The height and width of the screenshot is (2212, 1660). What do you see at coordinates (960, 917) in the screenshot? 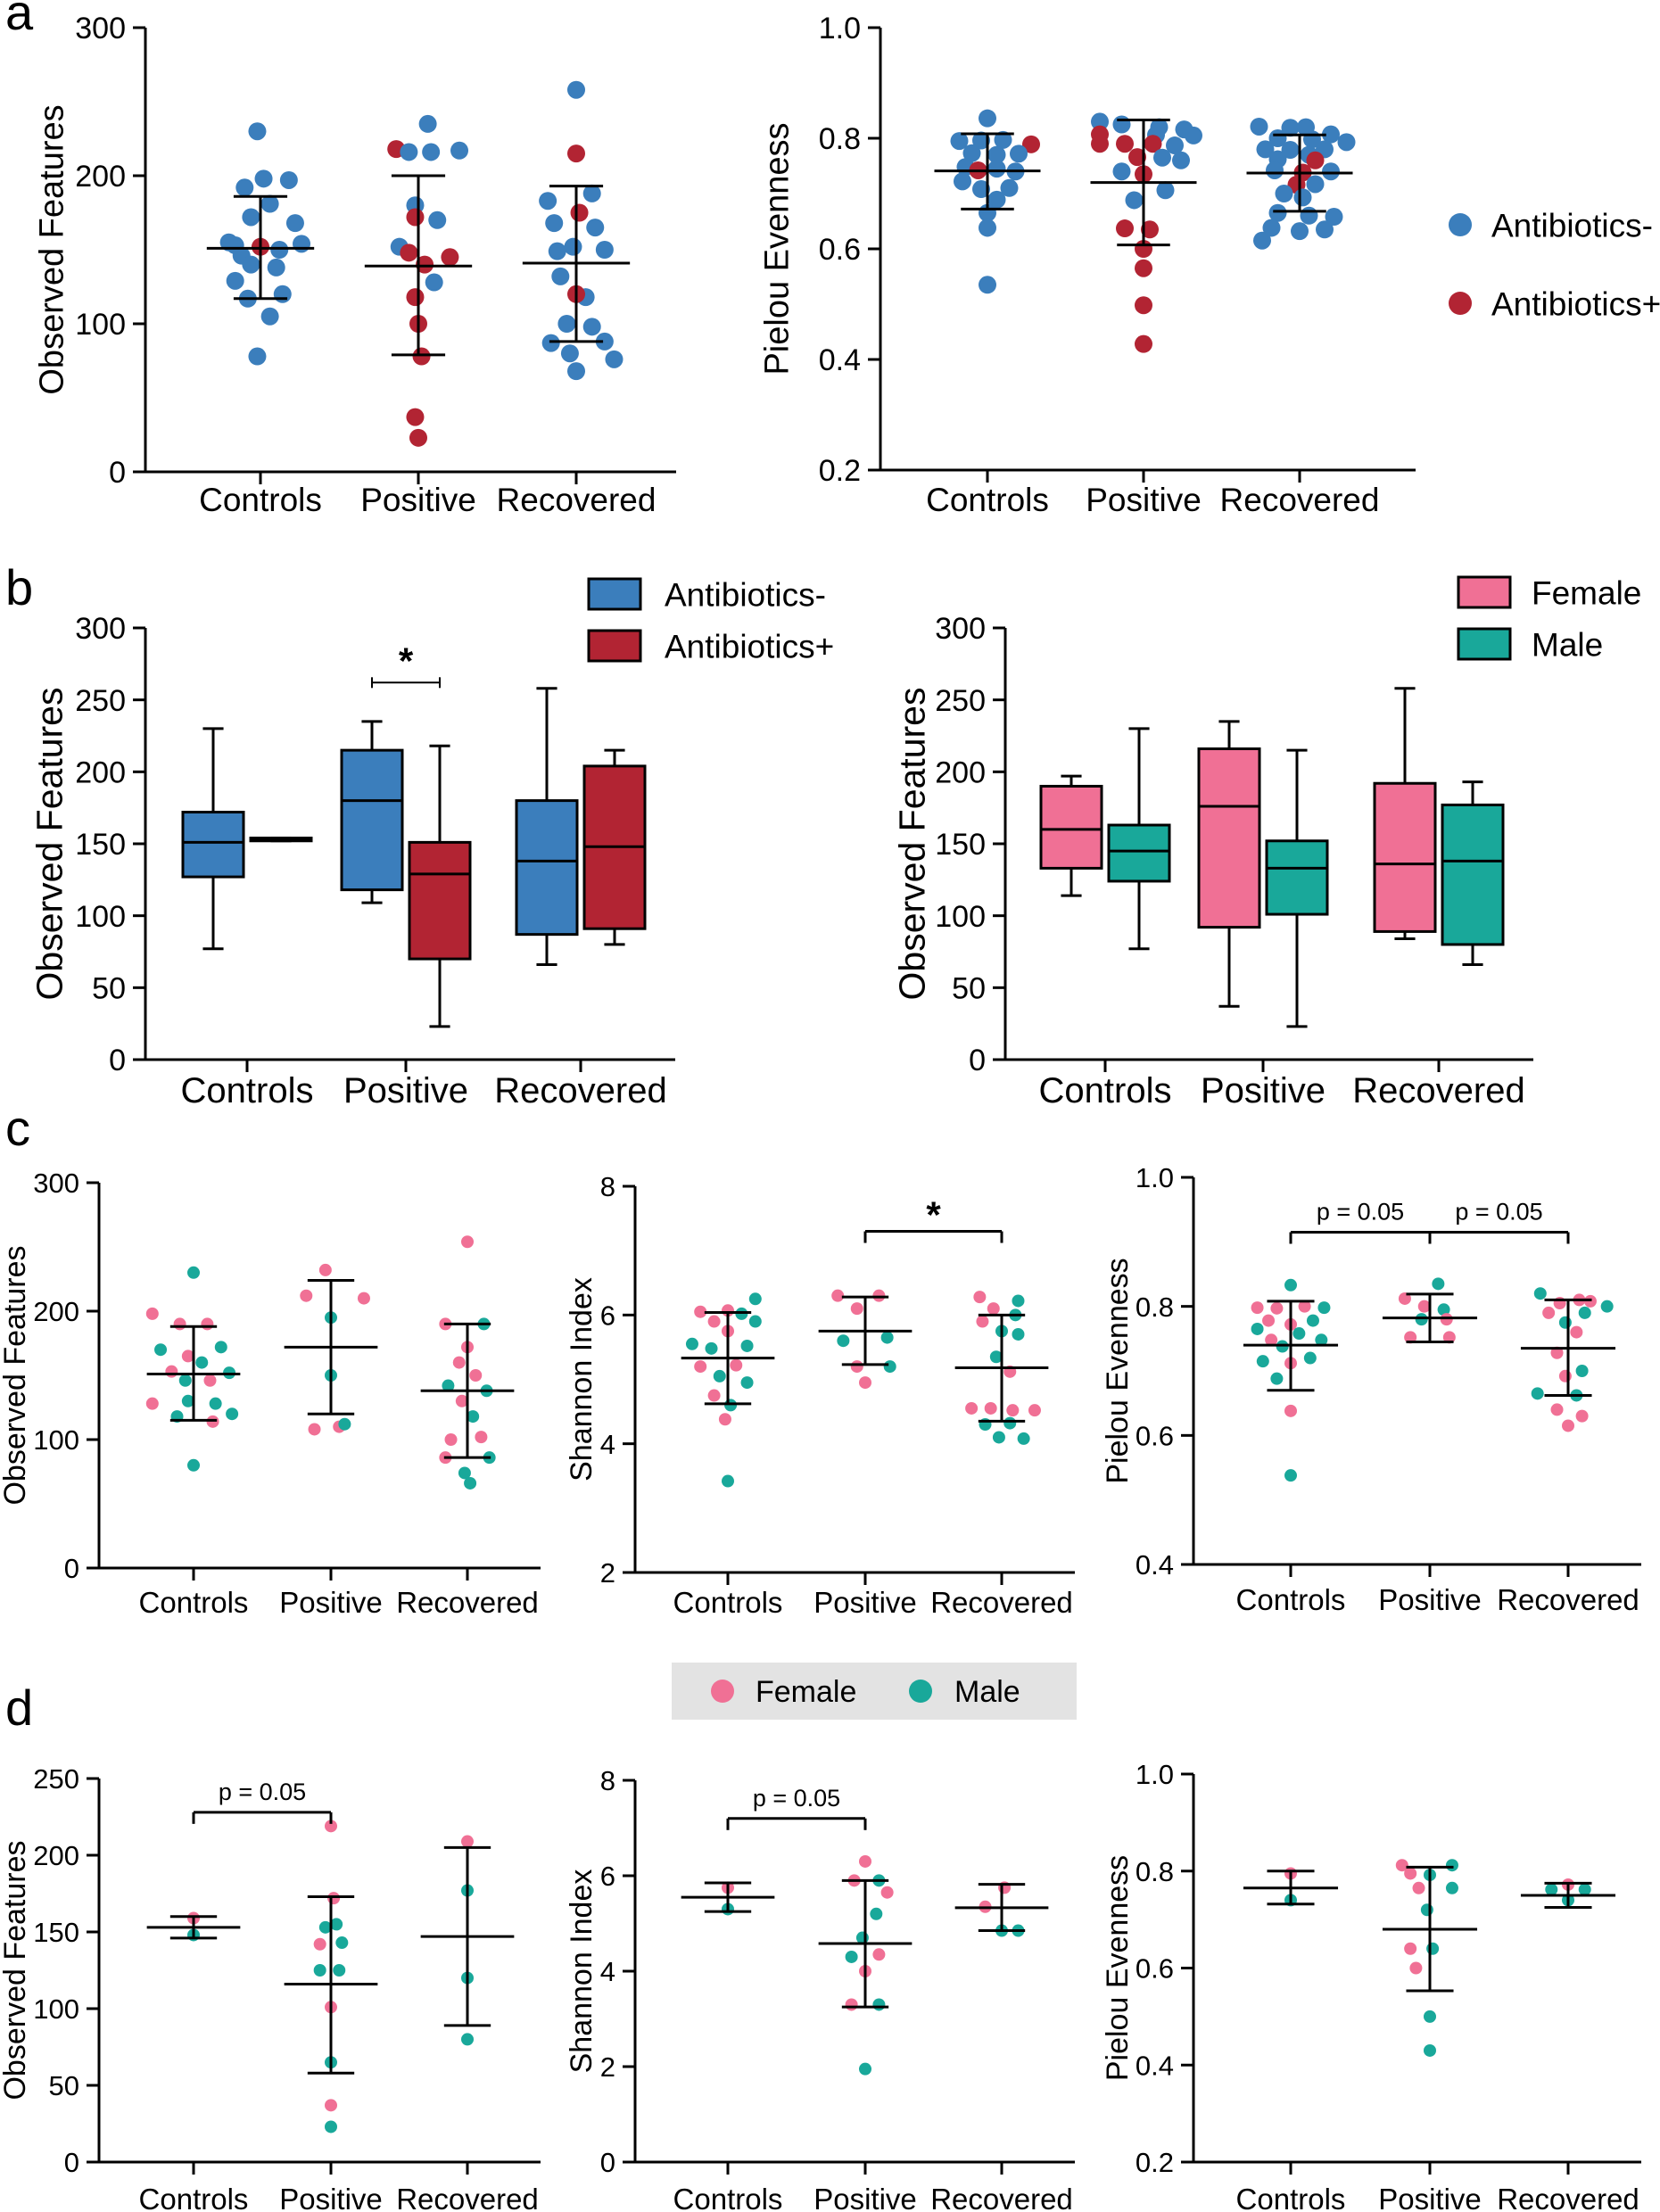
I see `y-tick-label: 100` at bounding box center [960, 917].